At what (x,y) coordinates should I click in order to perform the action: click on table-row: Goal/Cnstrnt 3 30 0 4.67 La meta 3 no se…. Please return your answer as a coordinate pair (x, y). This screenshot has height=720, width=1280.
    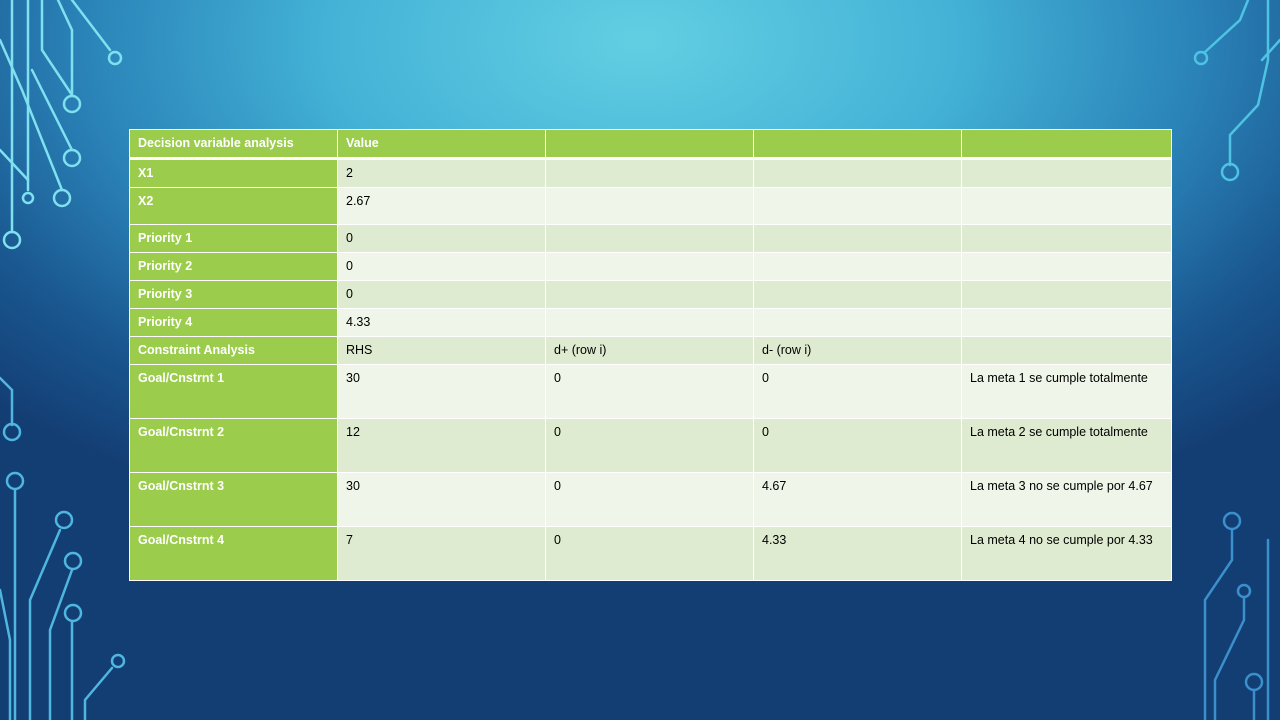
    Looking at the image, I should click on (650, 499).